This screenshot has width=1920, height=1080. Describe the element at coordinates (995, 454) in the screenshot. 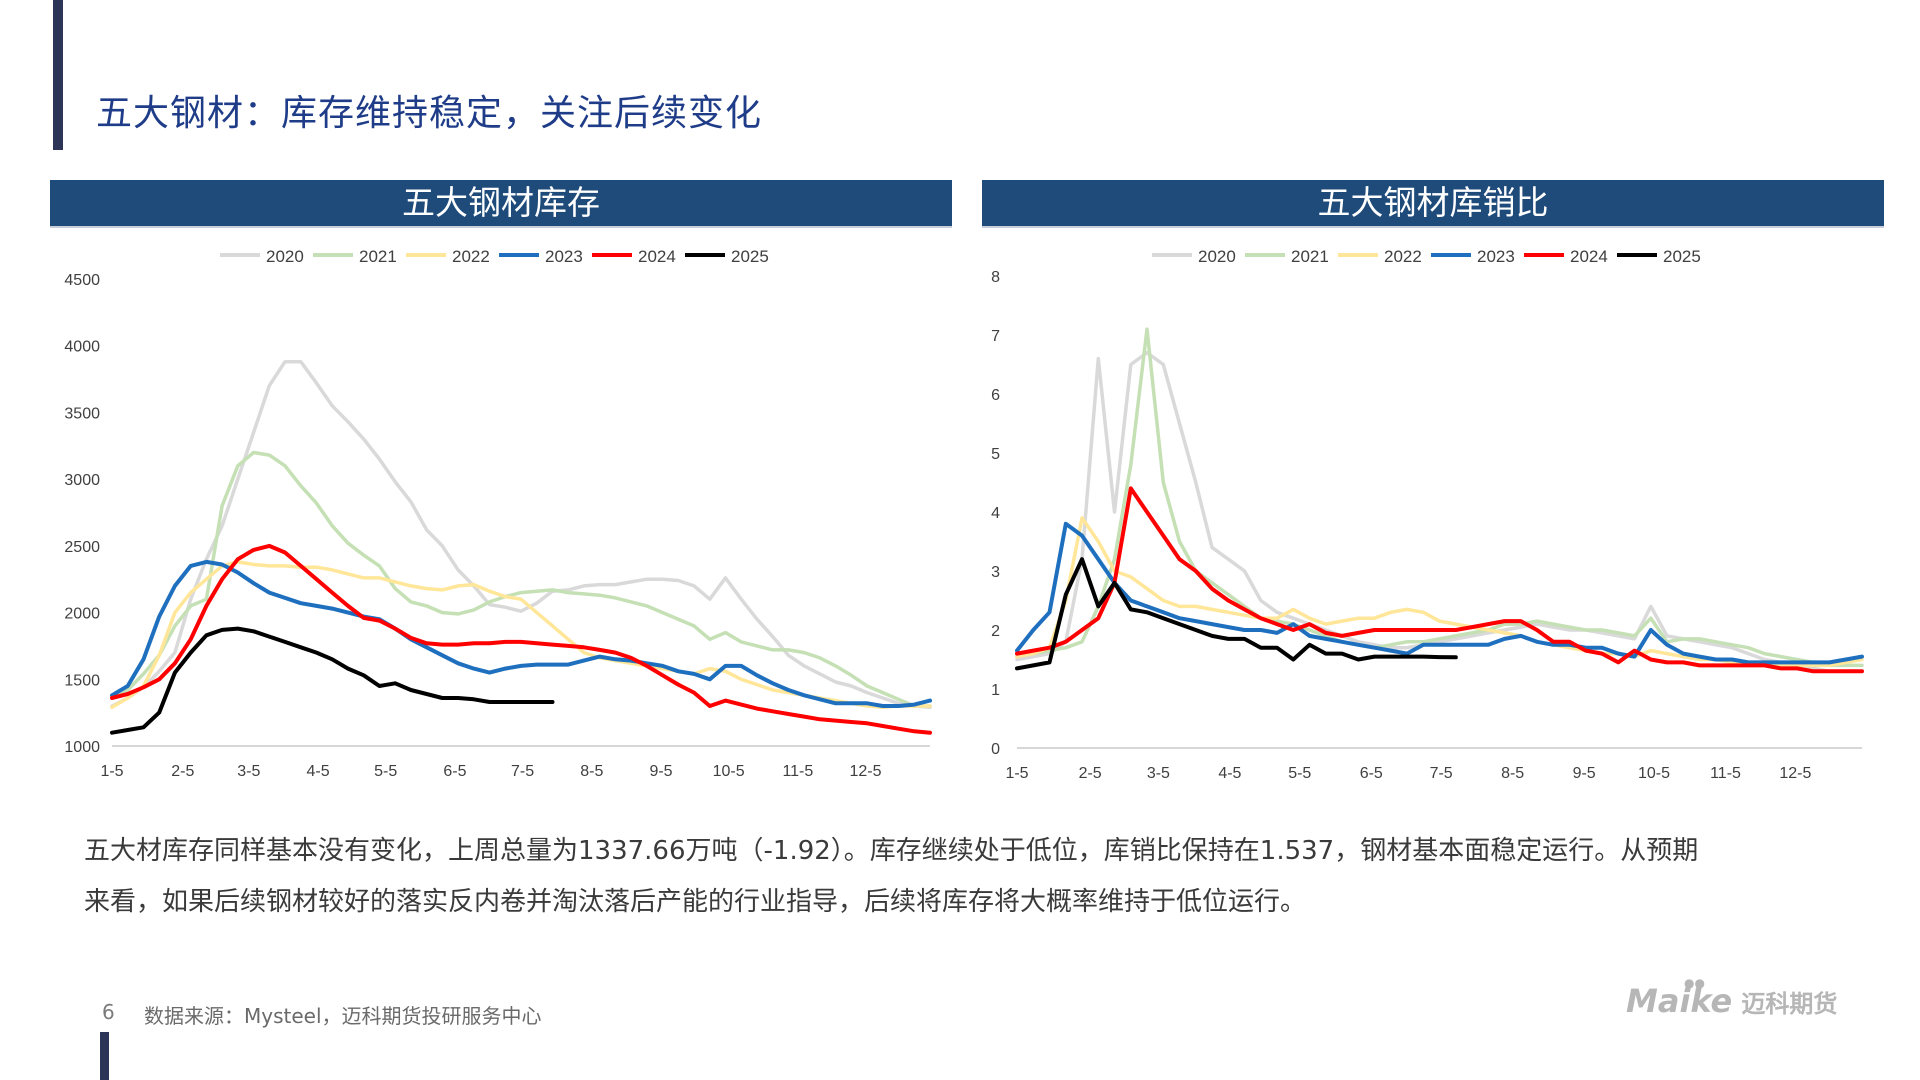

I see `y-tick-label: 5` at that location.